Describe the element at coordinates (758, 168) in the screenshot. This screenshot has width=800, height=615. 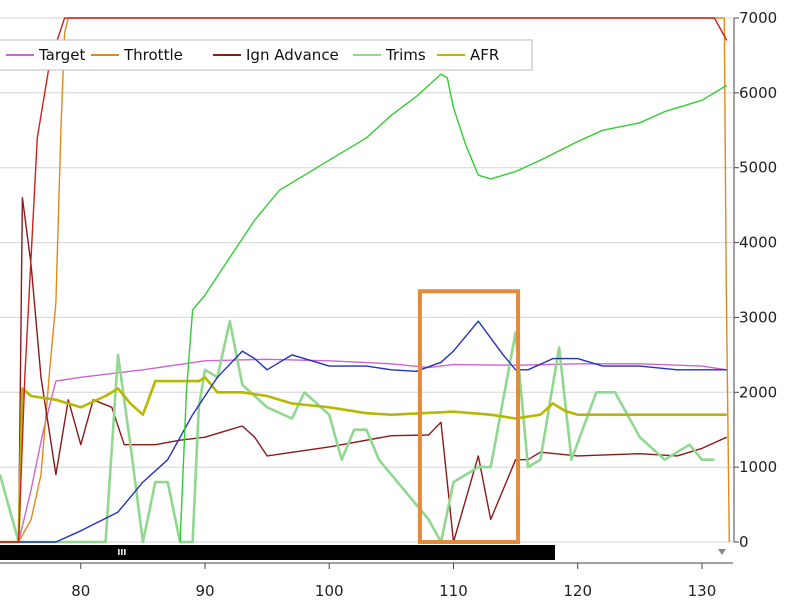
I see `y-tick-label: 5000` at that location.